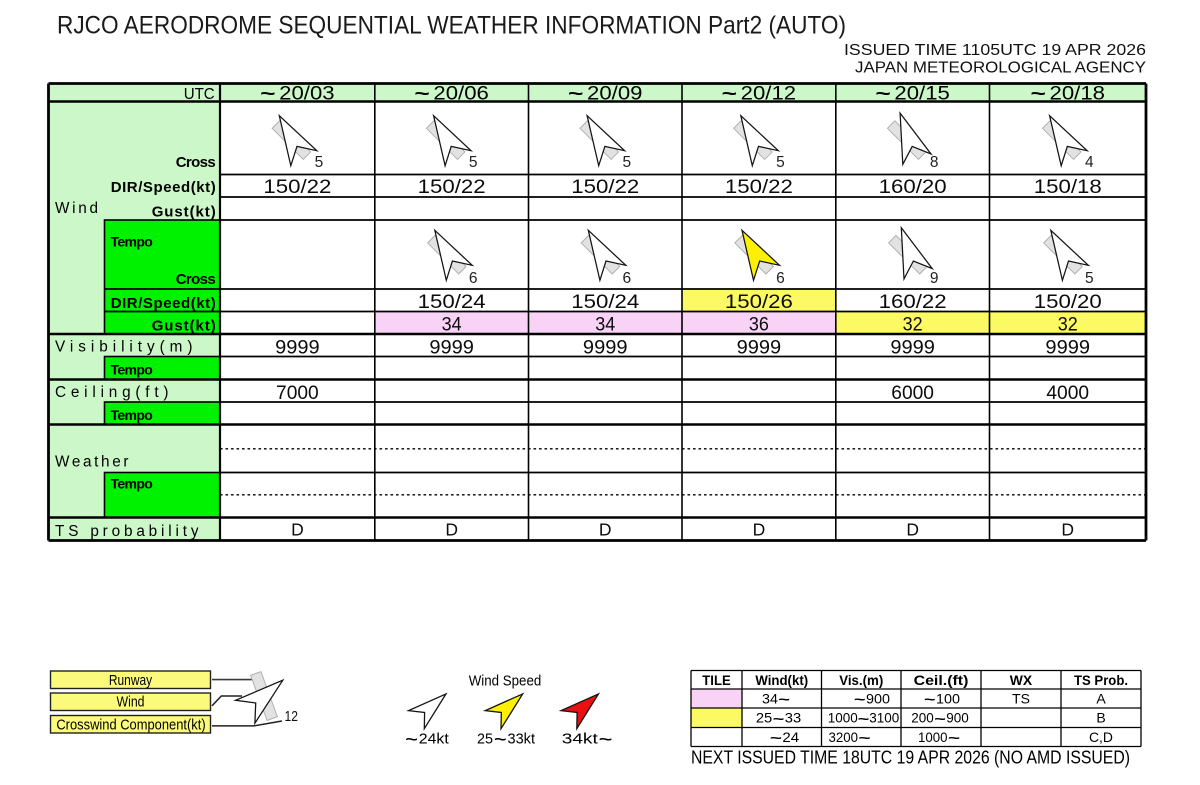 This screenshot has height=785, width=1200. What do you see at coordinates (460, 93) in the screenshot?
I see `svg-text: 20/06` at bounding box center [460, 93].